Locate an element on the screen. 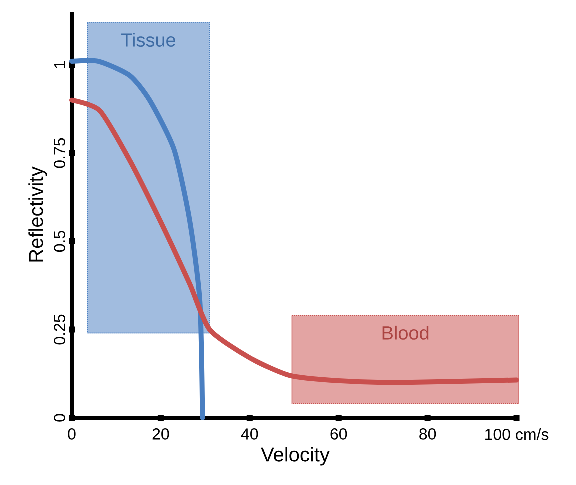  y-tick-label: 0.25 is located at coordinates (60, 329).